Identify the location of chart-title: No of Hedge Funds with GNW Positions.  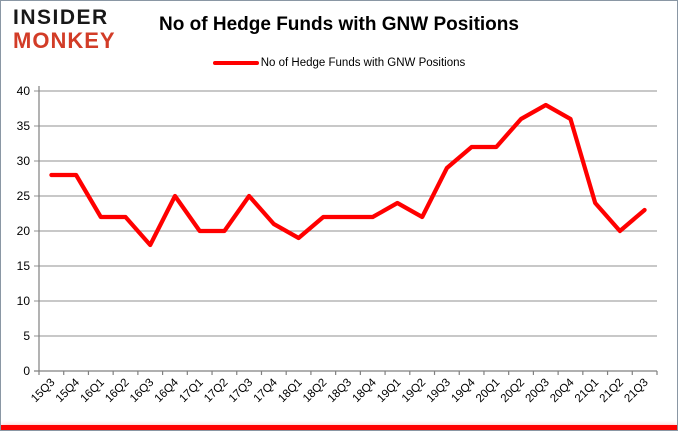
(339, 24).